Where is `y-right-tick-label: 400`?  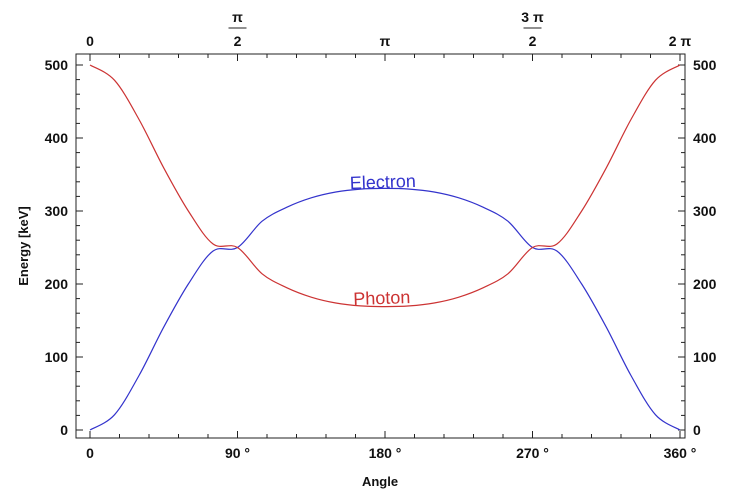 y-right-tick-label: 400 is located at coordinates (705, 138).